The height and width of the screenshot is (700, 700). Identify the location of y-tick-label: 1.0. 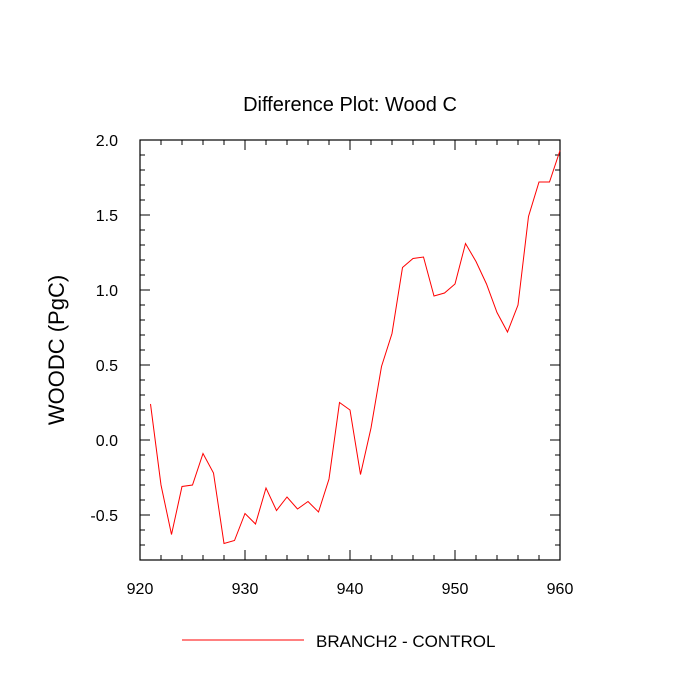
(107, 291).